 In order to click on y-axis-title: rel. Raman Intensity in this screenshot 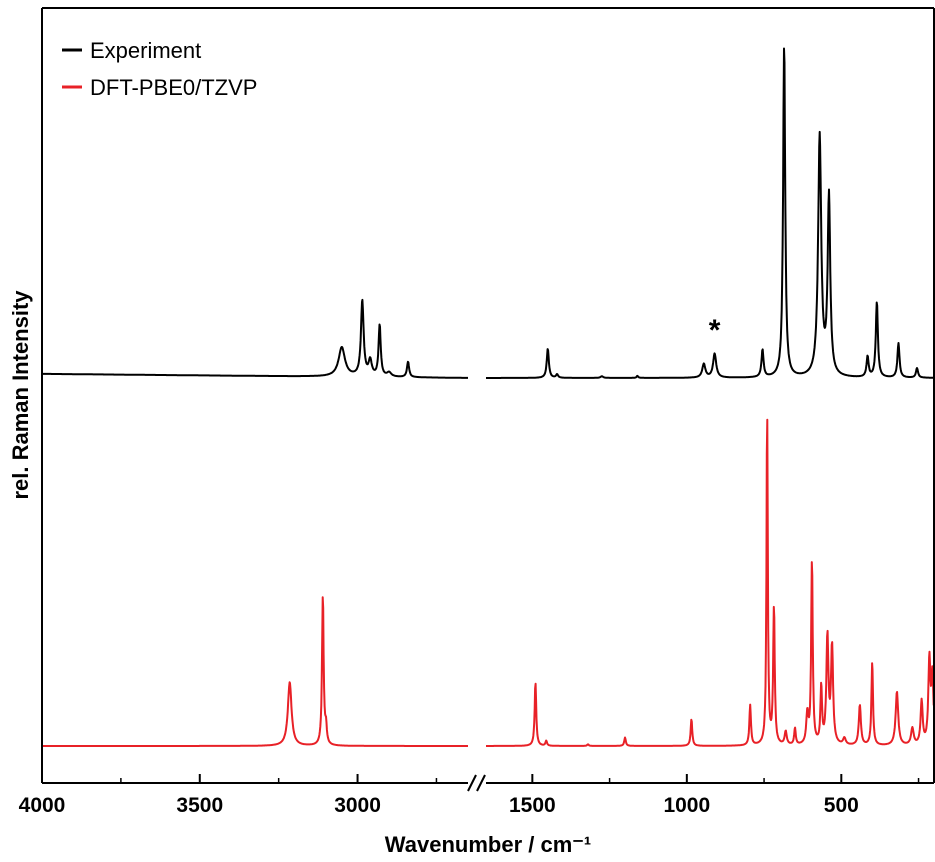, I will do `click(20, 395)`.